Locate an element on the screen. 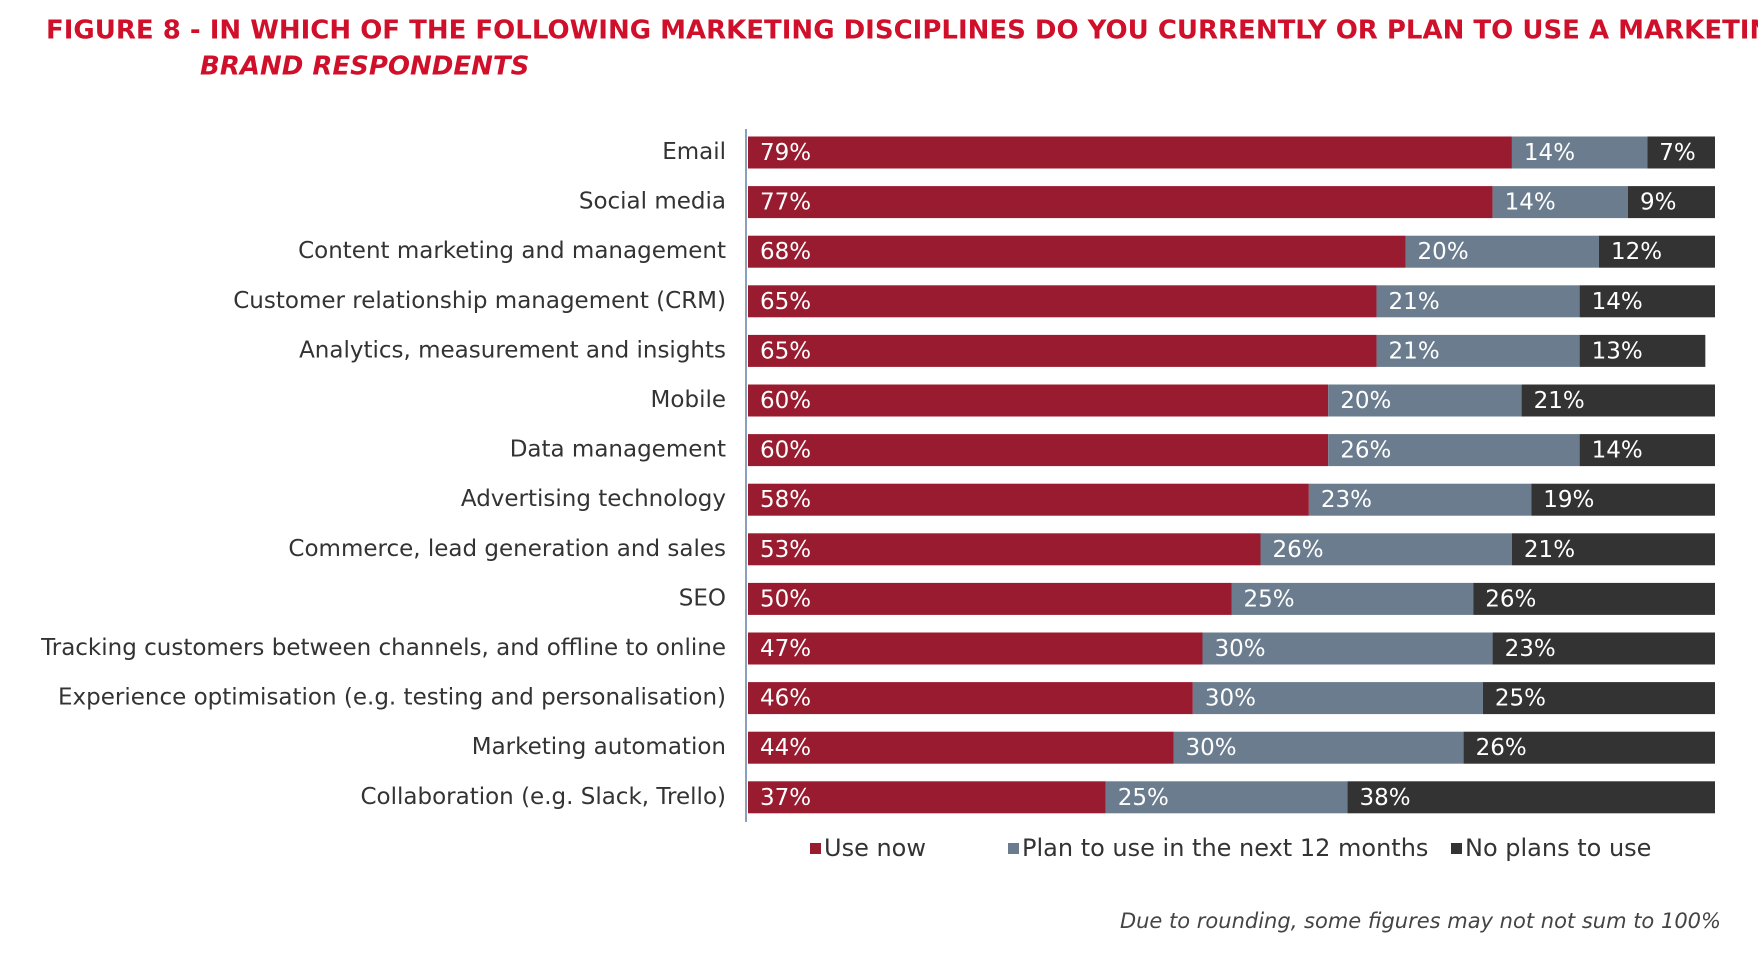  value-label: 12% is located at coordinates (1636, 252).